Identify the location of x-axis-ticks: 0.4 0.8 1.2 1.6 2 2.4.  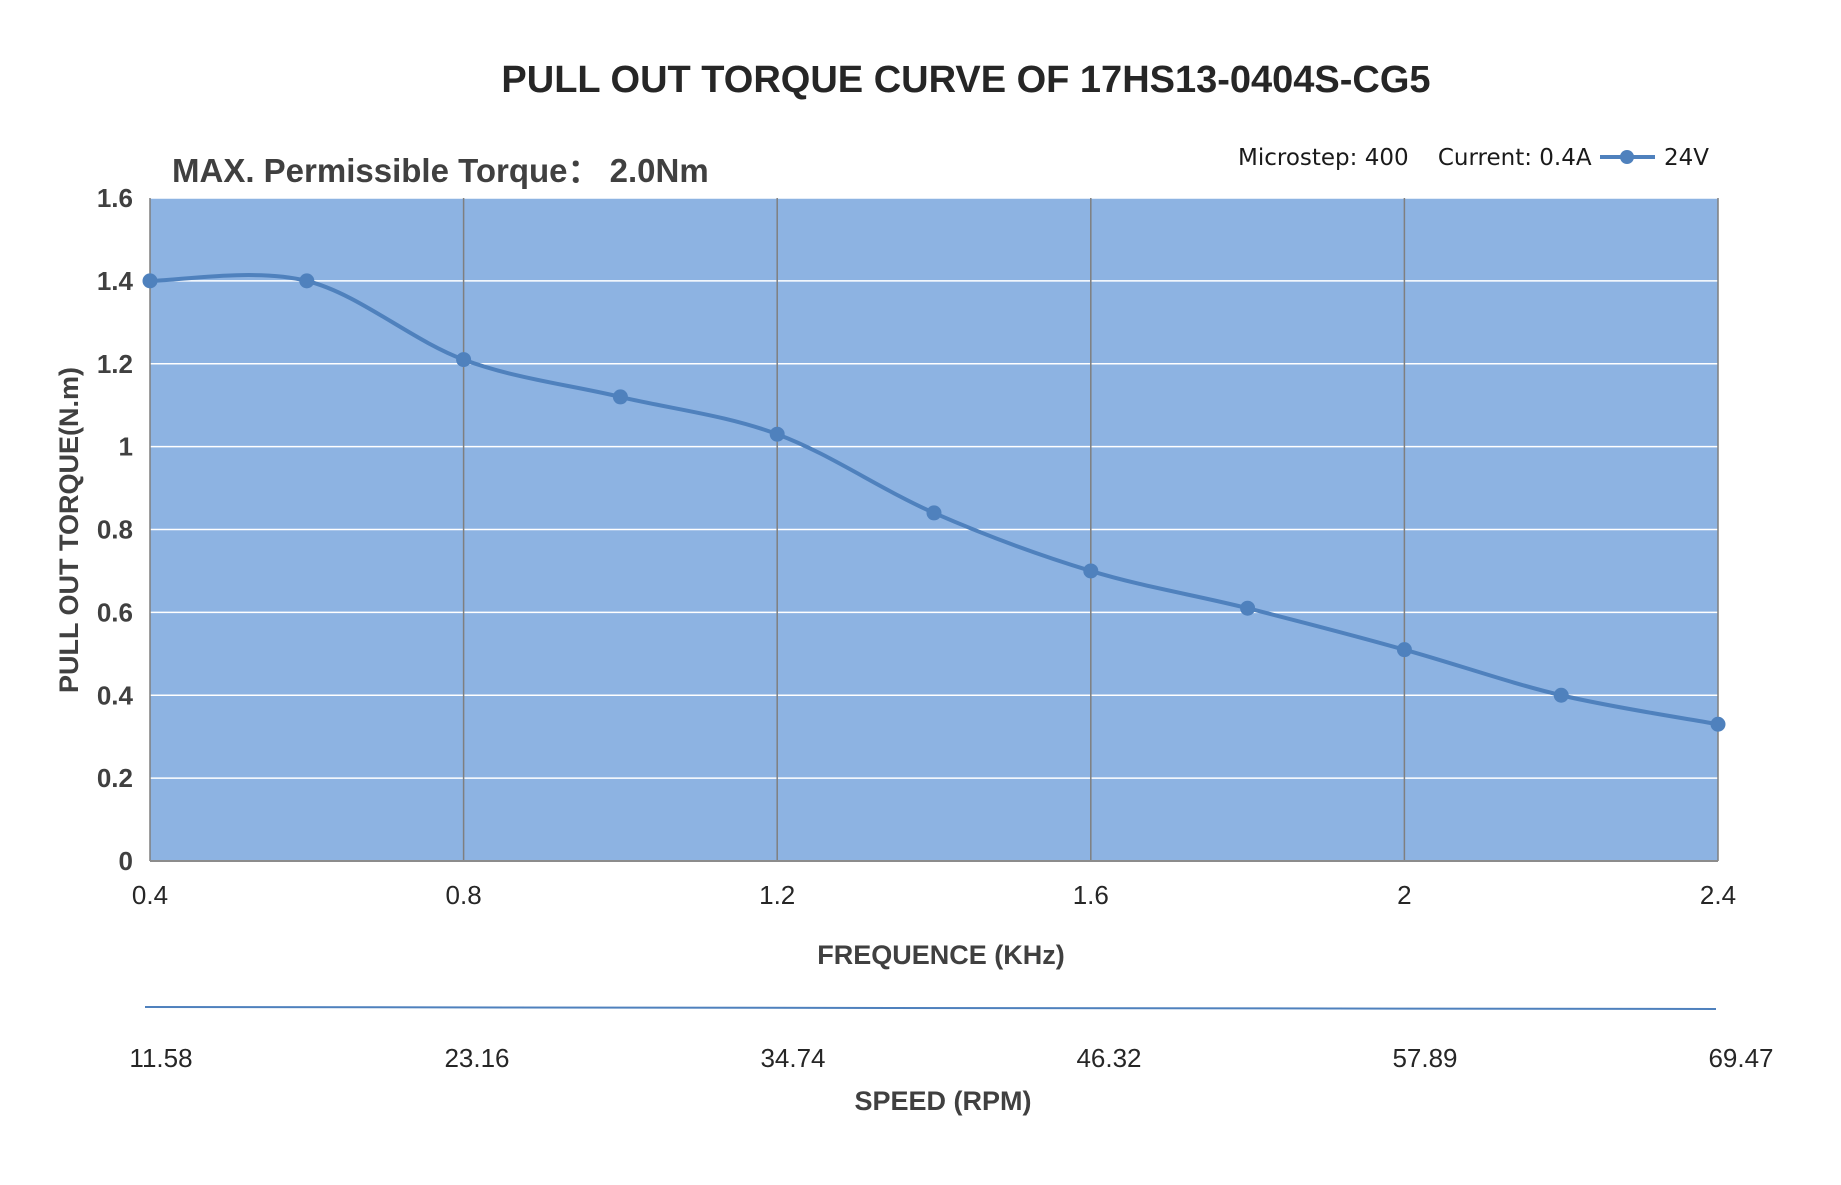
(934, 895).